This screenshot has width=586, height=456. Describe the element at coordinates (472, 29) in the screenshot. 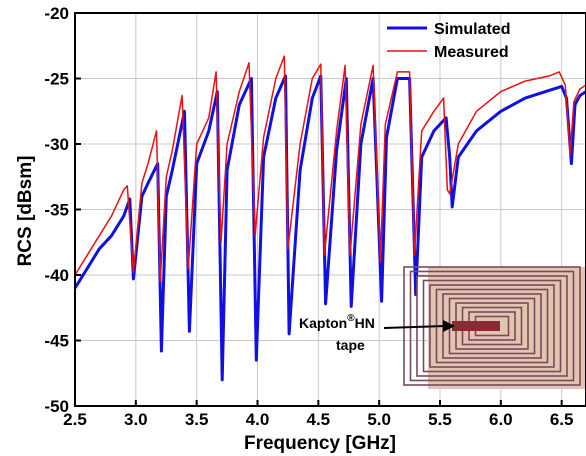

I see `legend-label-simulated: Simulated` at that location.